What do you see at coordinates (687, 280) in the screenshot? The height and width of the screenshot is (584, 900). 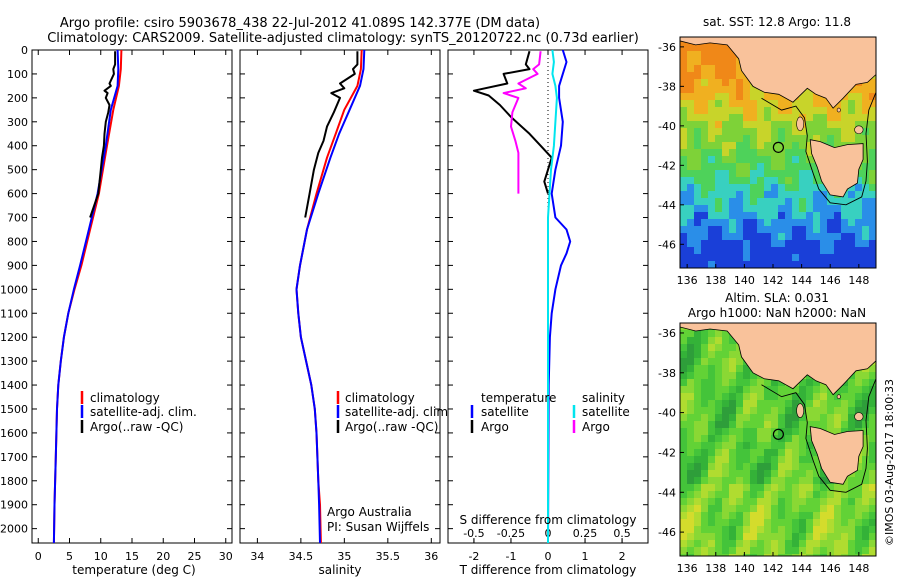 I see `sst-map-xtick-label: 136` at bounding box center [687, 280].